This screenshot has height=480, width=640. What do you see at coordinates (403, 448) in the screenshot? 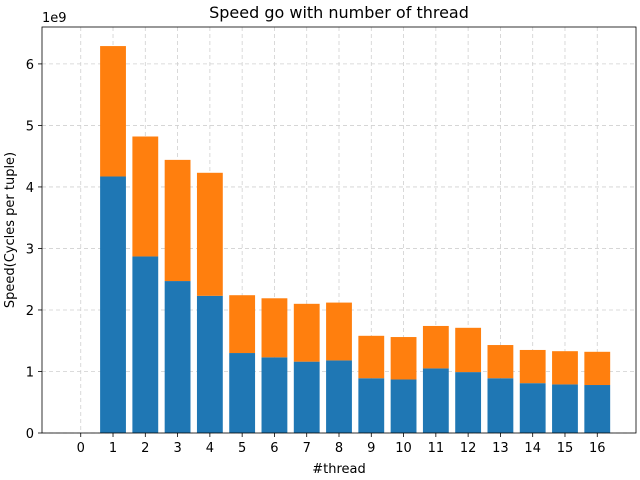
I see `x-tick-label: 10` at bounding box center [403, 448].